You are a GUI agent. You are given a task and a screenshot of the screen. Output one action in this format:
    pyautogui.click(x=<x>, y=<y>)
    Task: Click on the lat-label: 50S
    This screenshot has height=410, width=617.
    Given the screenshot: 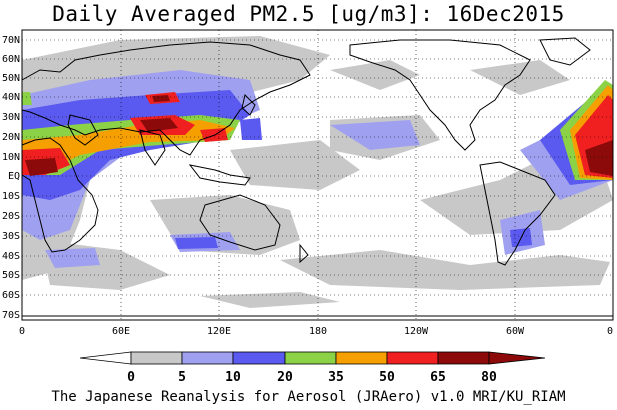 What is the action you would take?
    pyautogui.click(x=11, y=275)
    